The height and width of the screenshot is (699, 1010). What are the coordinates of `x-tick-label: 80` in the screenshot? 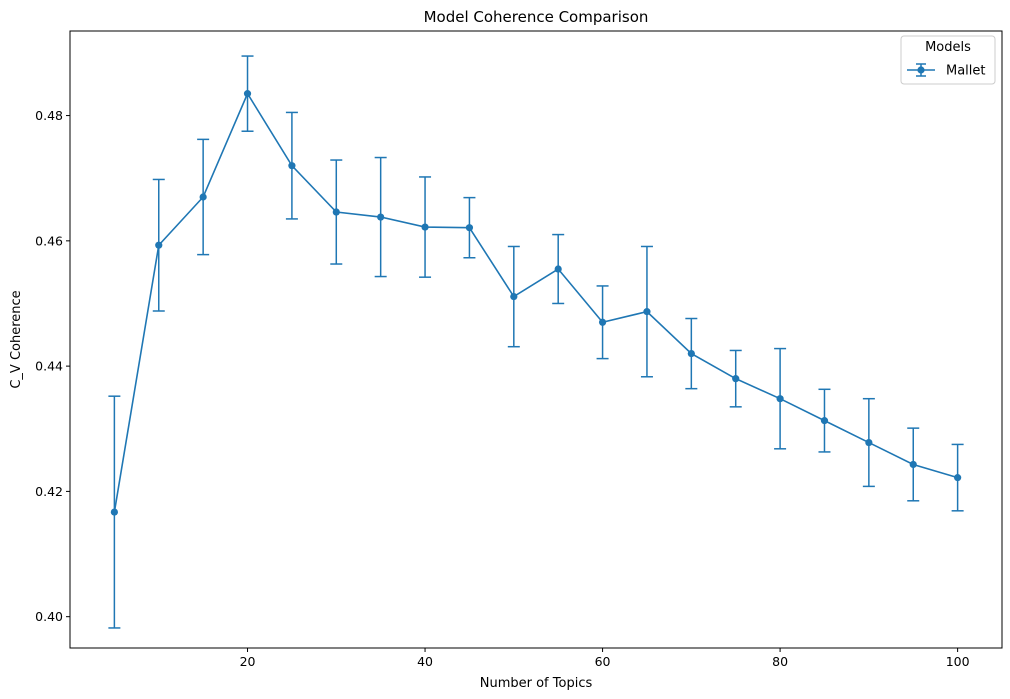 It's located at (780, 661).